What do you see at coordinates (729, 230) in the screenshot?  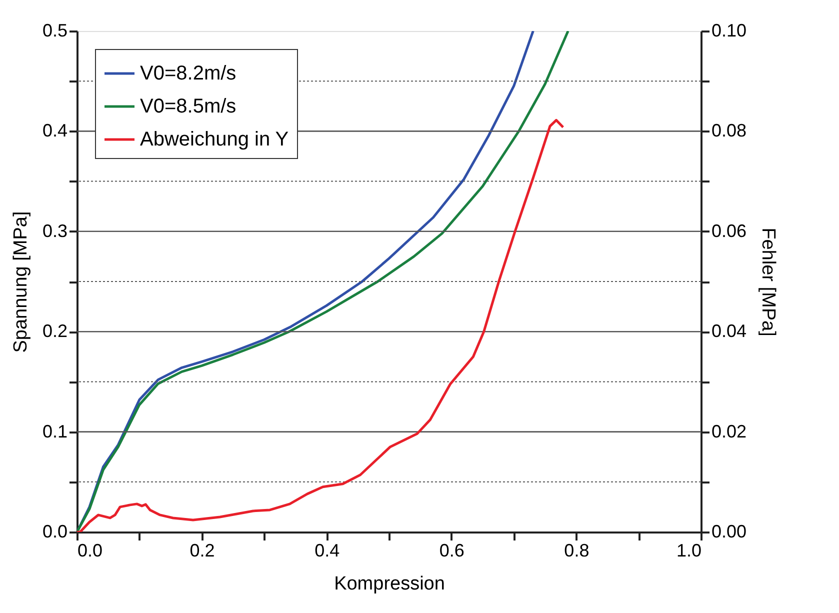 I see `y2-tick-label: 0.06` at bounding box center [729, 230].